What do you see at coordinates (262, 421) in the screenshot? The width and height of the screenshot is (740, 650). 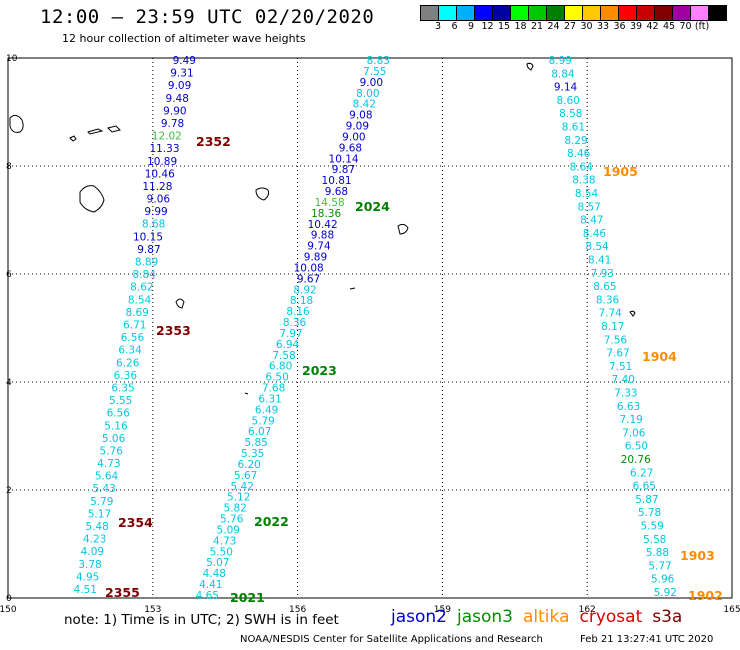 I see `wave-height-value: 5.79` at bounding box center [262, 421].